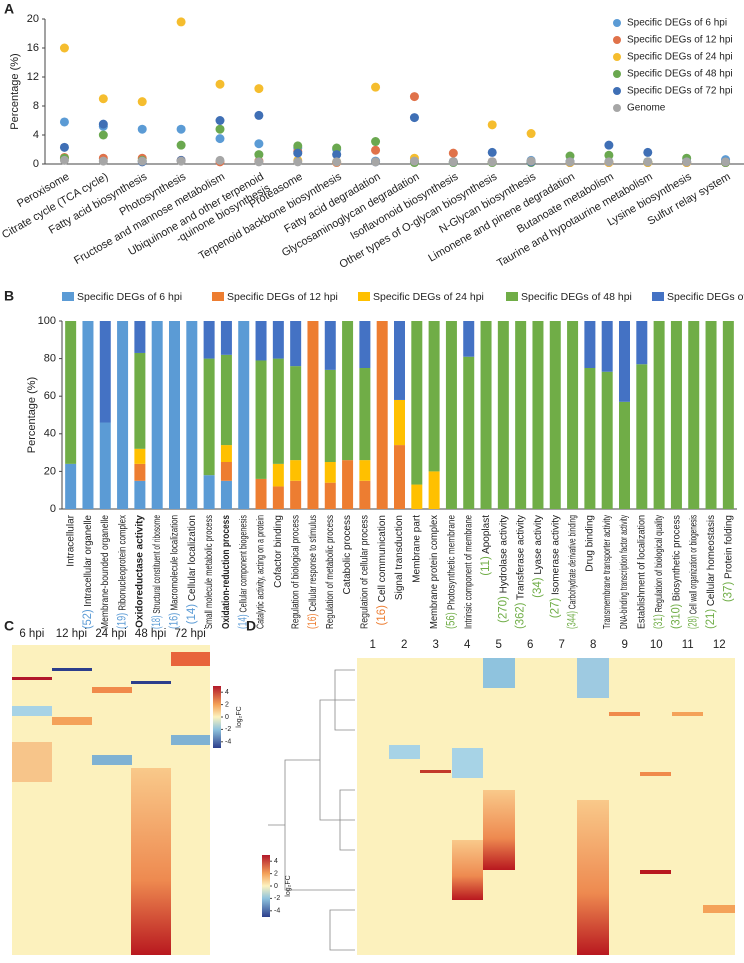 This screenshot has width=744, height=963. Describe the element at coordinates (373, 645) in the screenshot. I see `column-label: 1` at that location.